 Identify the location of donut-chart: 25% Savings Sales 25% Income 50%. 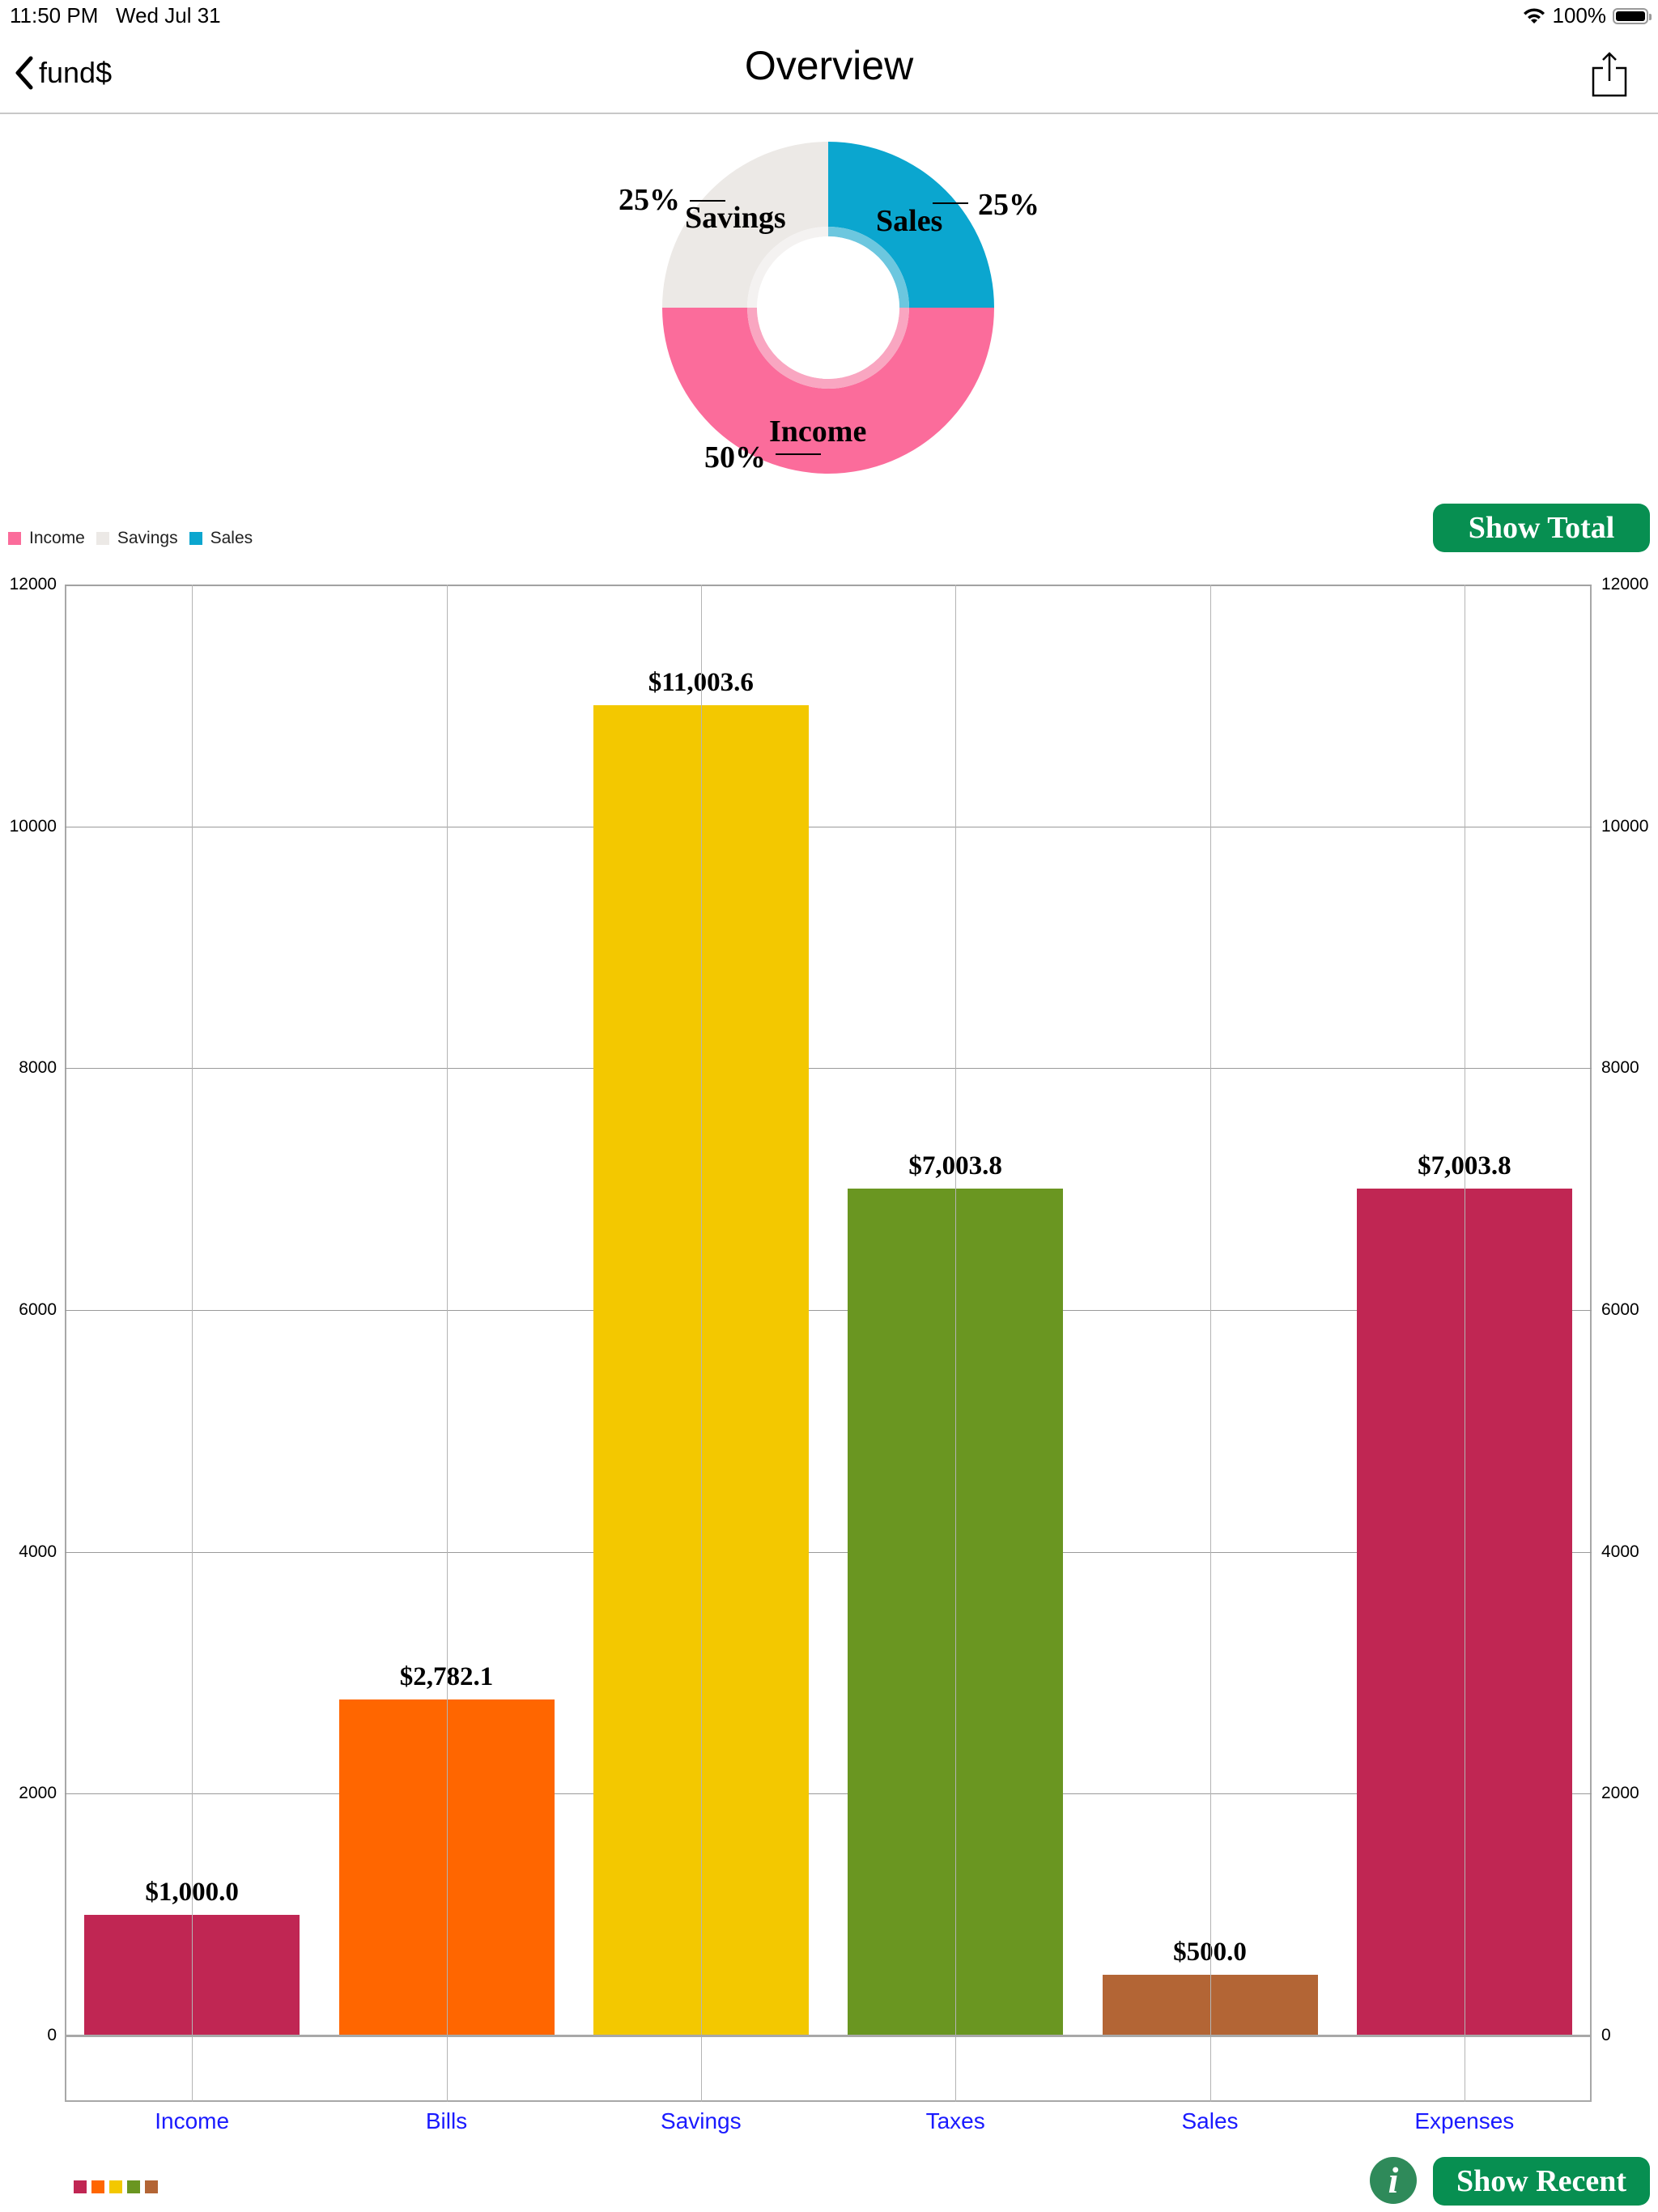
(829, 308).